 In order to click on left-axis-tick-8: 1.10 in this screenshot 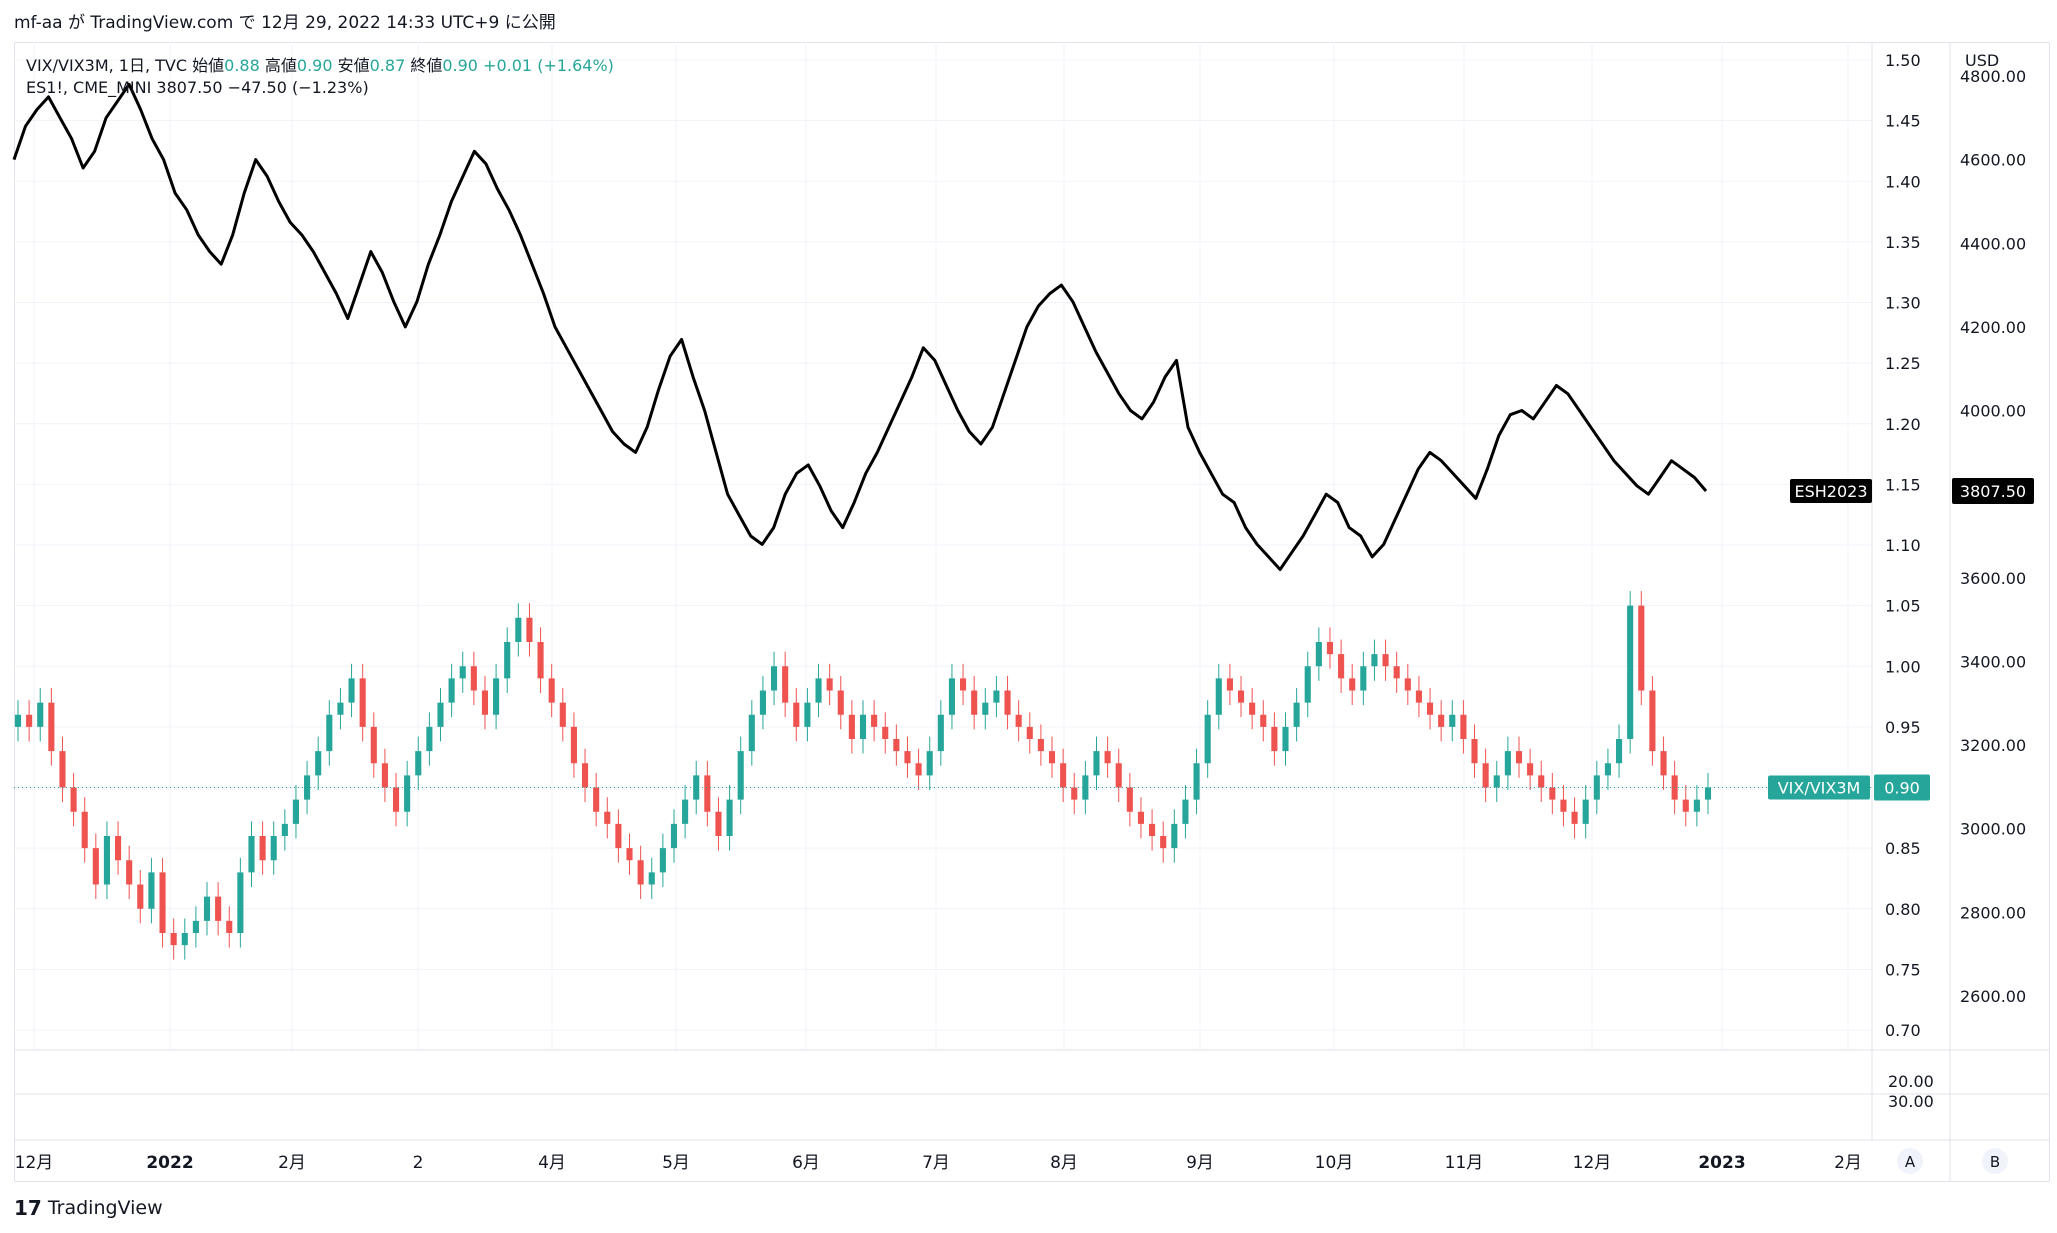, I will do `click(1903, 545)`.